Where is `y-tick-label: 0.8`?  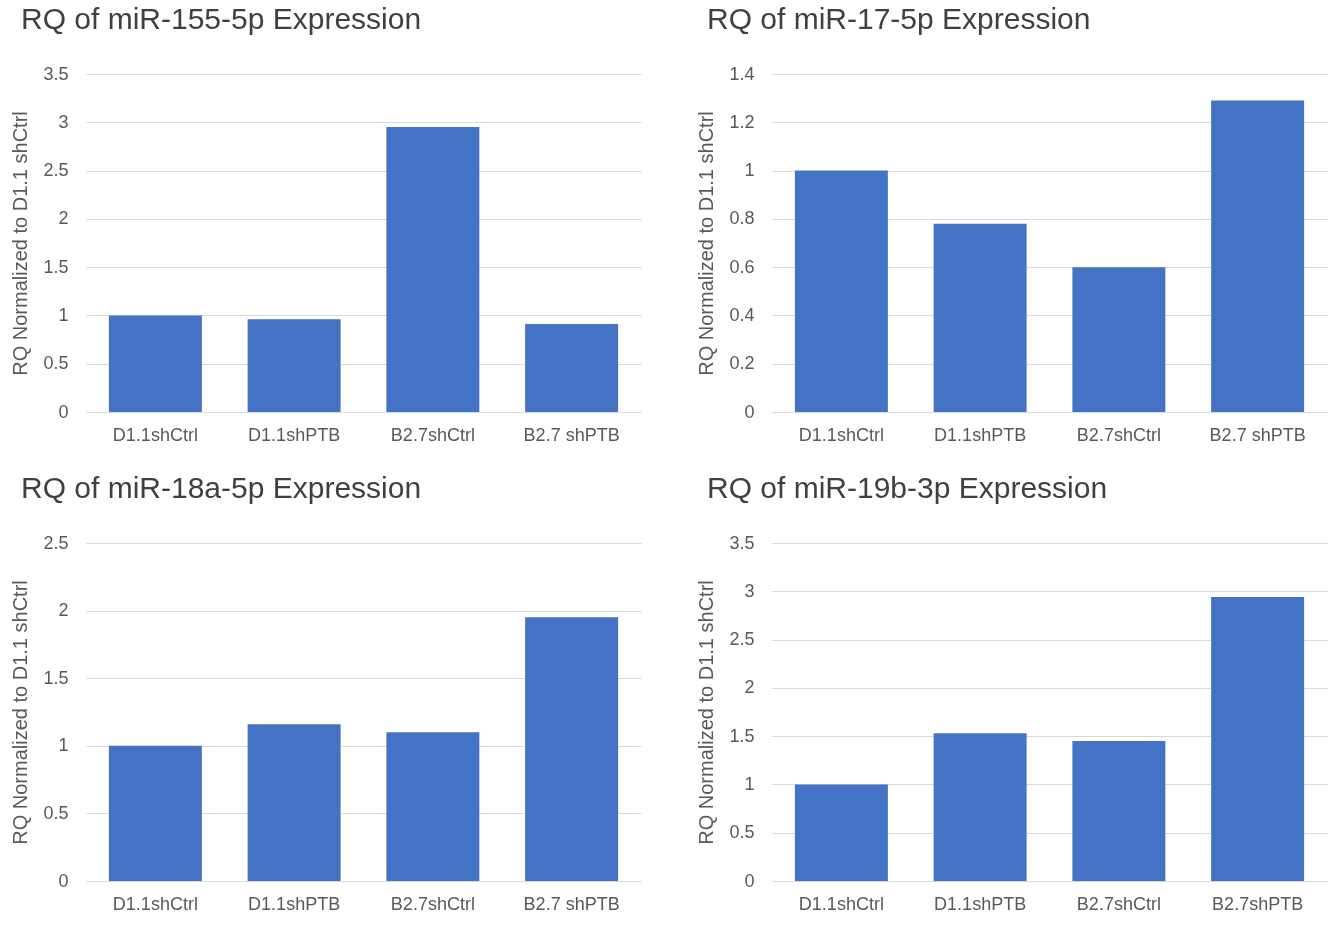
y-tick-label: 0.8 is located at coordinates (742, 218).